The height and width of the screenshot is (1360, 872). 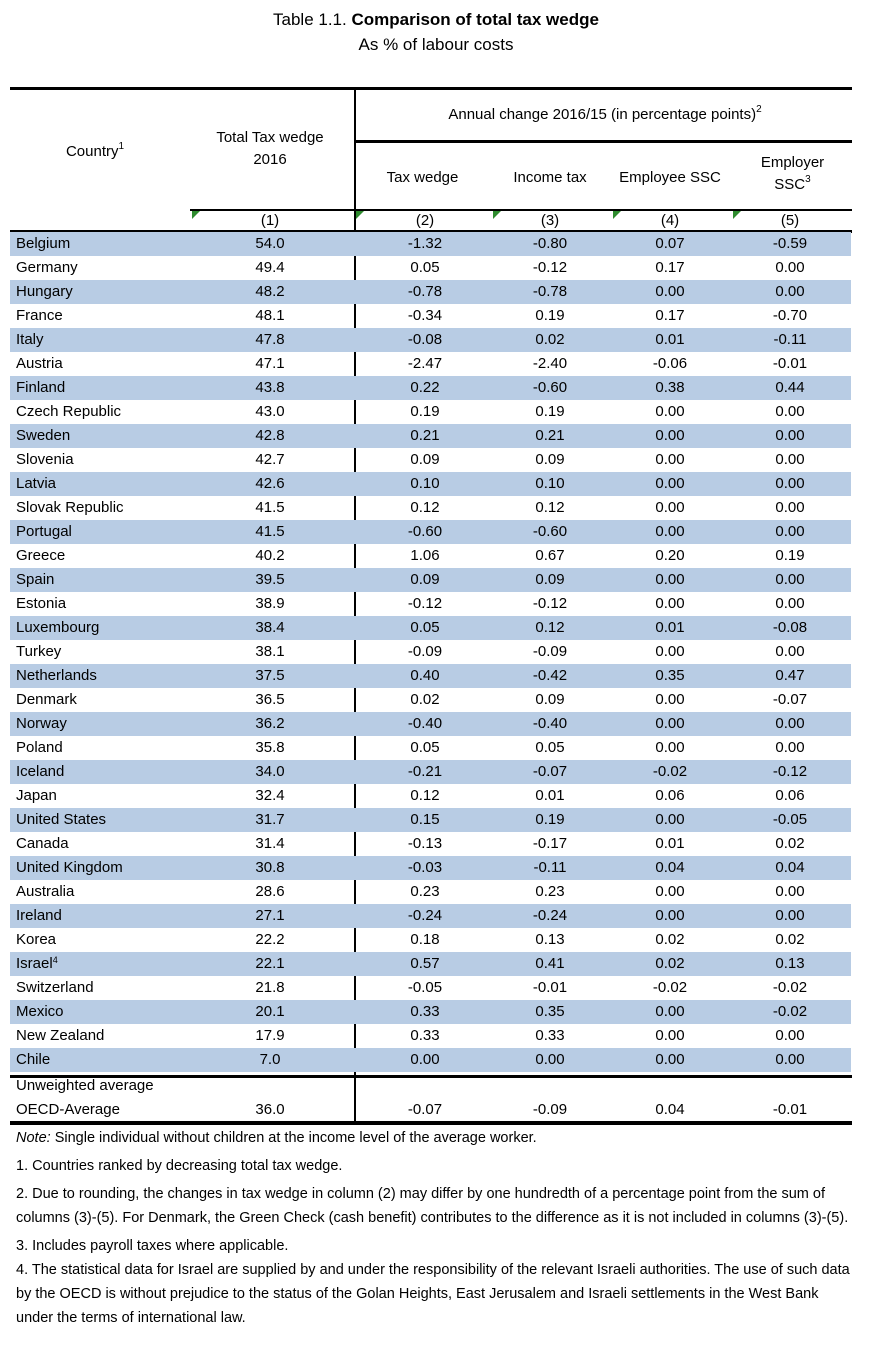 I want to click on header-employee-ssc: Employee SSC, so click(x=670, y=177).